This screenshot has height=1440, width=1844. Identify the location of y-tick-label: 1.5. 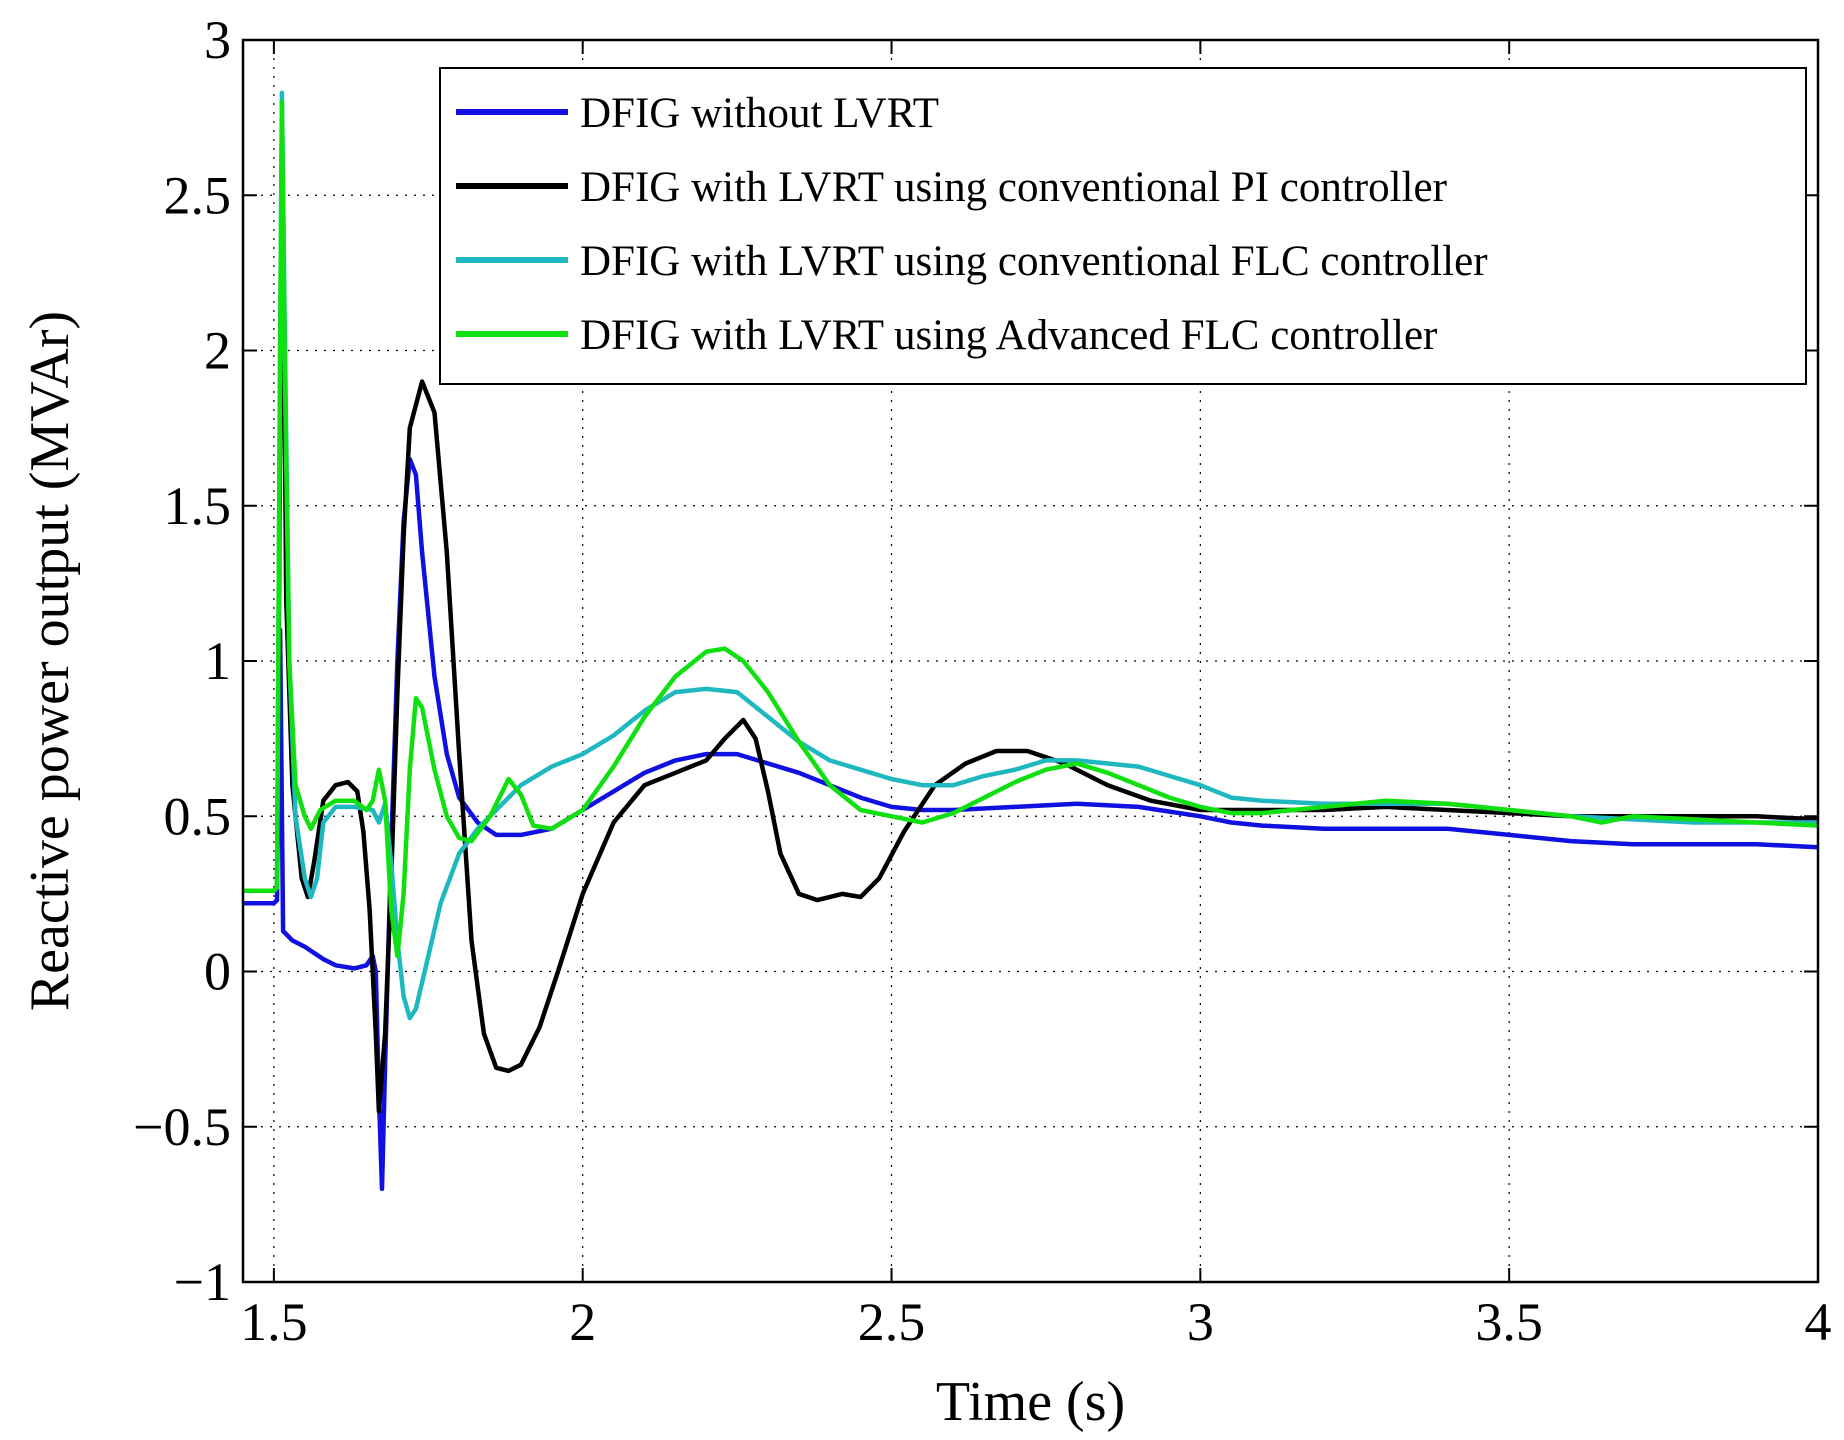
(198, 506).